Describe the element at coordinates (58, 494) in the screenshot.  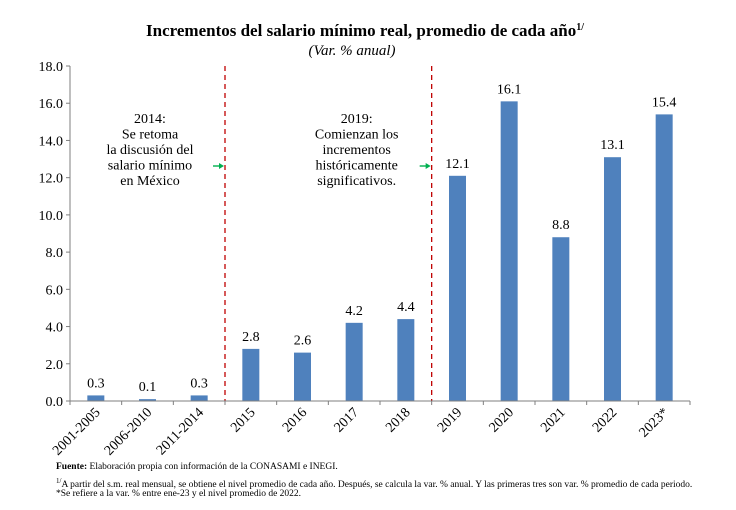
I see `footnote-2-marker: *` at that location.